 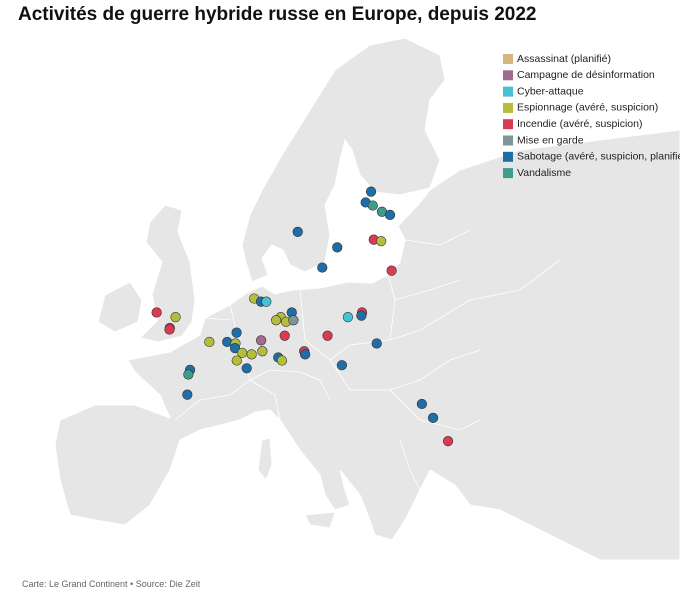 What do you see at coordinates (167, 273) in the screenshot?
I see `great-britain` at bounding box center [167, 273].